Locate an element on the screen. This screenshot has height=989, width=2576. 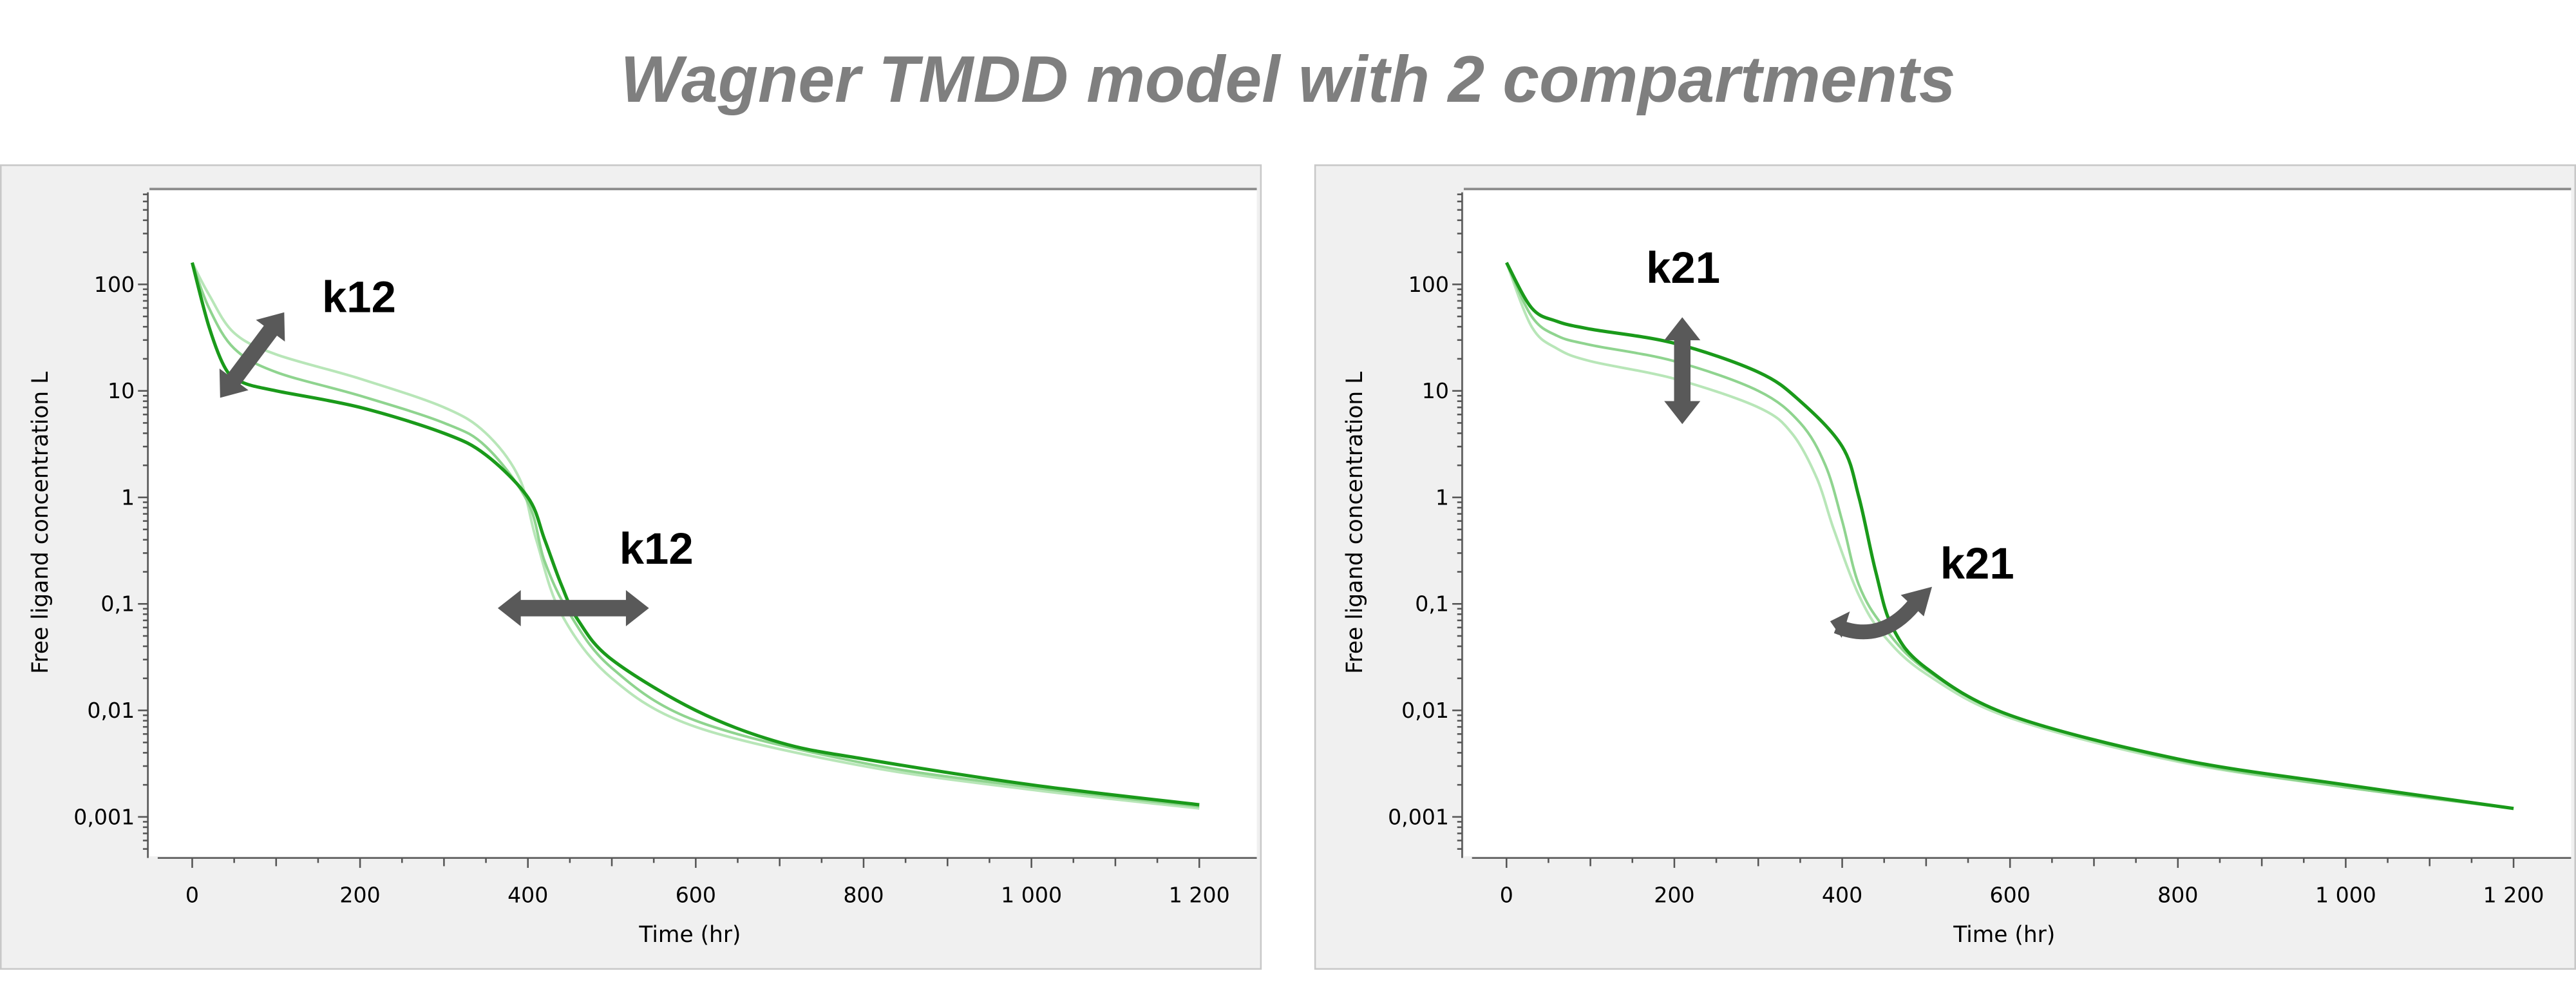
figure-title: Wagner TMDD model with 2 compartments is located at coordinates (1287, 80).